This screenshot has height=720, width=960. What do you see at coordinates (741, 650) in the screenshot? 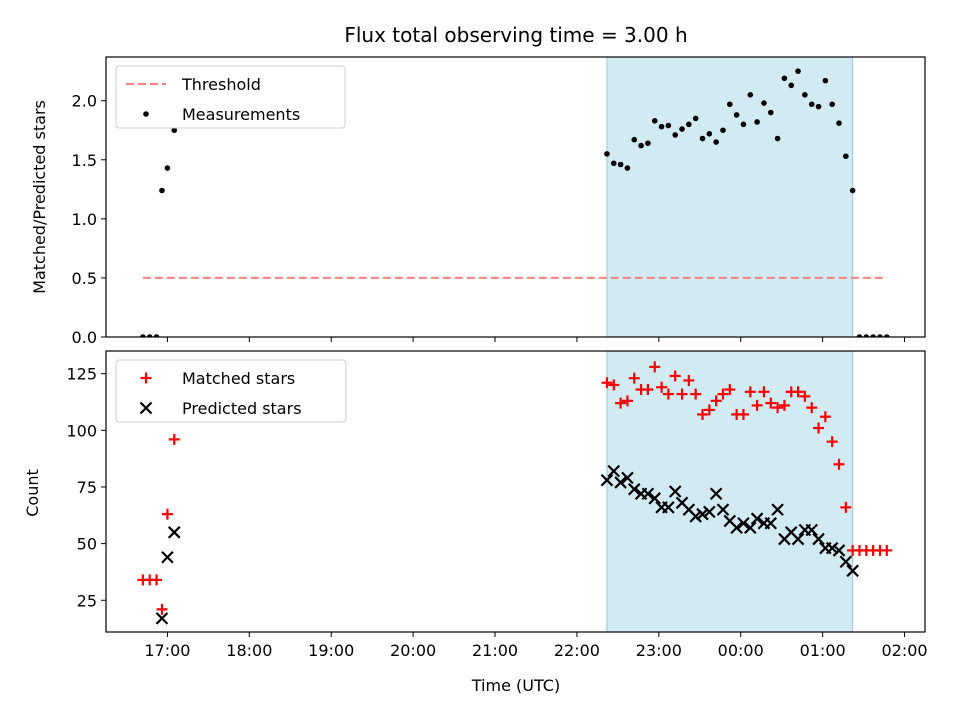
I see `x-tick-label: 00:00` at bounding box center [741, 650].